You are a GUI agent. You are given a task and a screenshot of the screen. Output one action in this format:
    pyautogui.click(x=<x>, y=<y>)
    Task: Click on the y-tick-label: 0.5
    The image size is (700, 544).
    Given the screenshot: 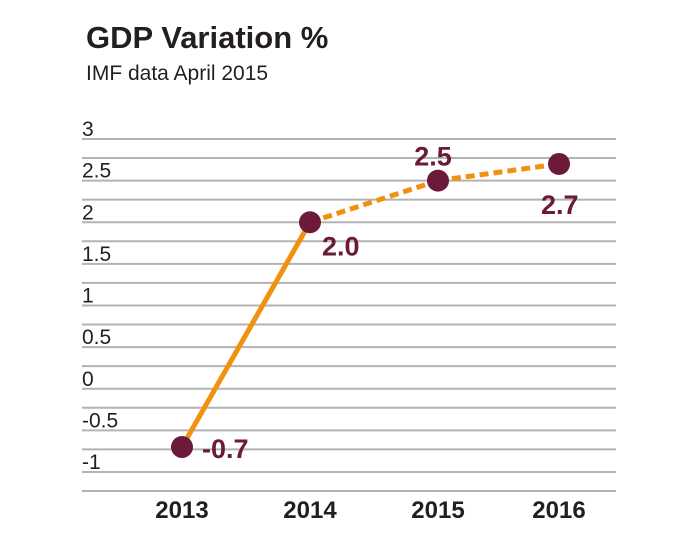 What is the action you would take?
    pyautogui.click(x=96, y=337)
    